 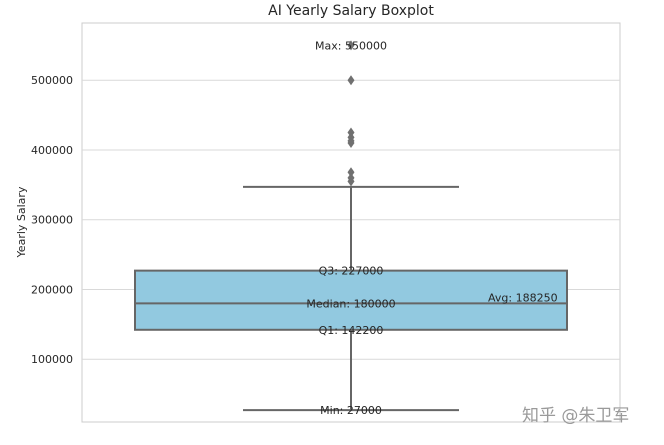 I want to click on iqr-box, so click(x=351, y=300).